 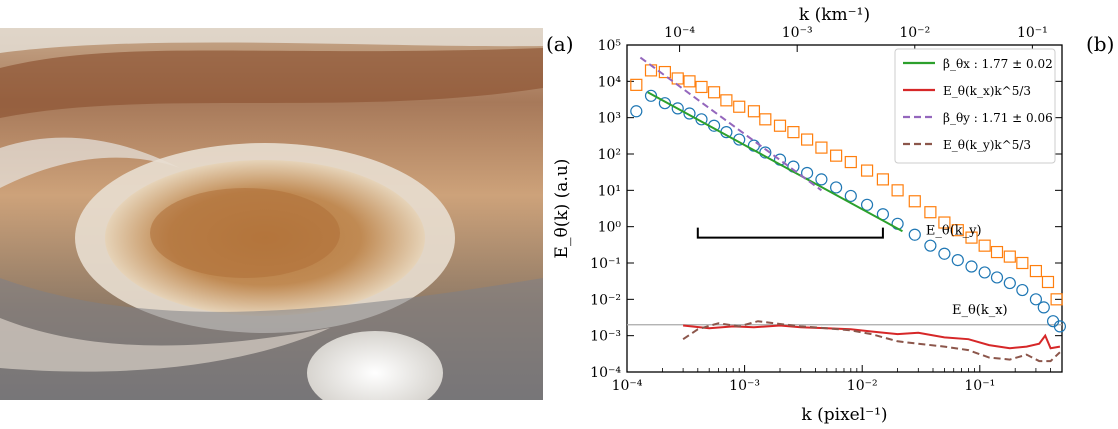 I want to click on y-tick-label: 10⁻³, so click(x=605, y=337).